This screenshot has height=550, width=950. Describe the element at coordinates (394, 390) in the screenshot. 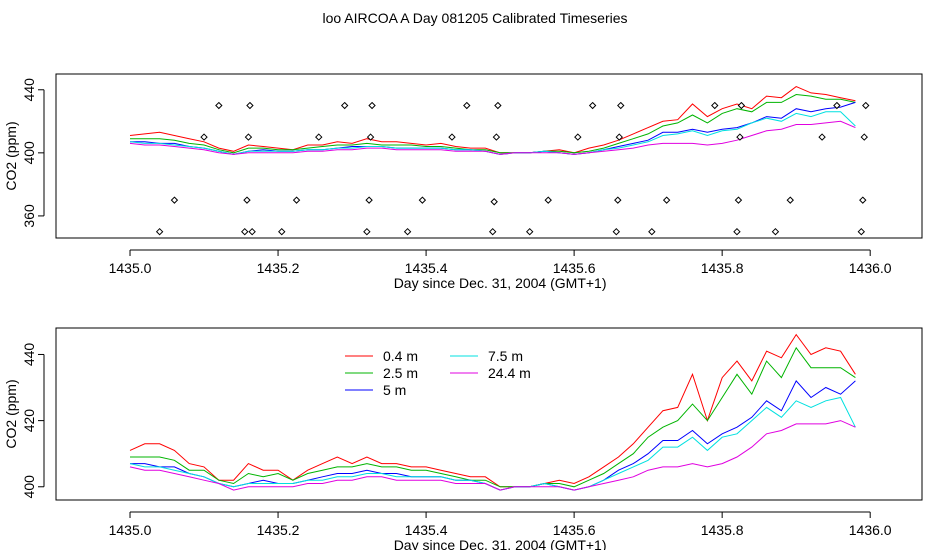

I see `legend-label: 5 m` at that location.